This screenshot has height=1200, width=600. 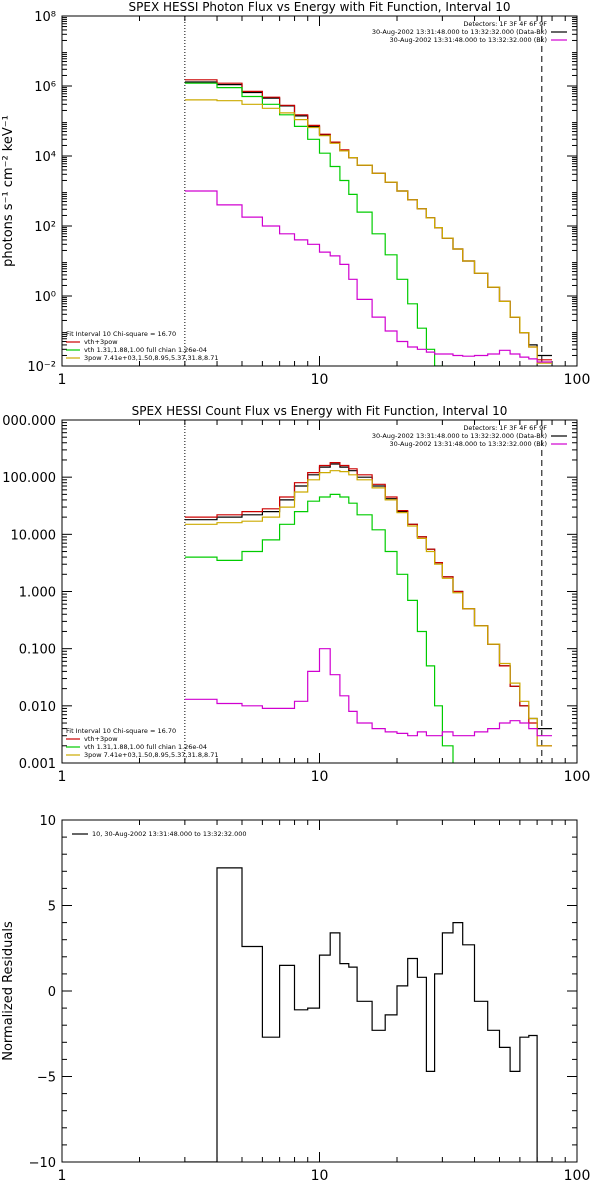 I want to click on y-tick-label: 000.000, so click(x=29, y=421).